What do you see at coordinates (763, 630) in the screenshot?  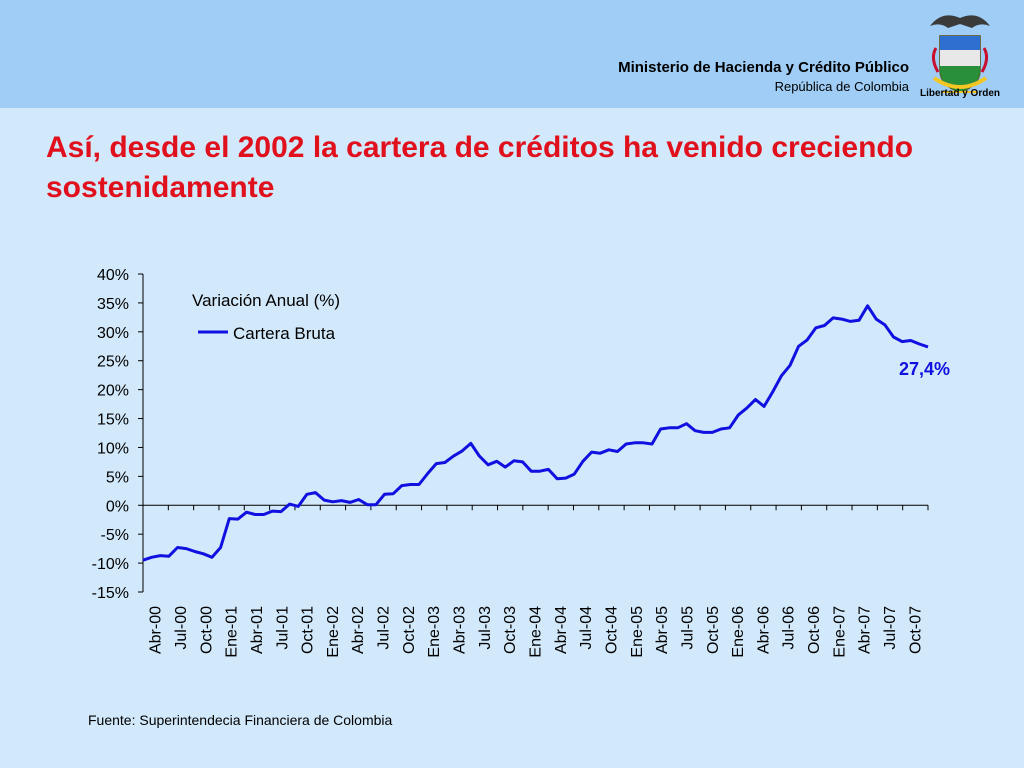 I see `x-tick-label: Abr-06` at bounding box center [763, 630].